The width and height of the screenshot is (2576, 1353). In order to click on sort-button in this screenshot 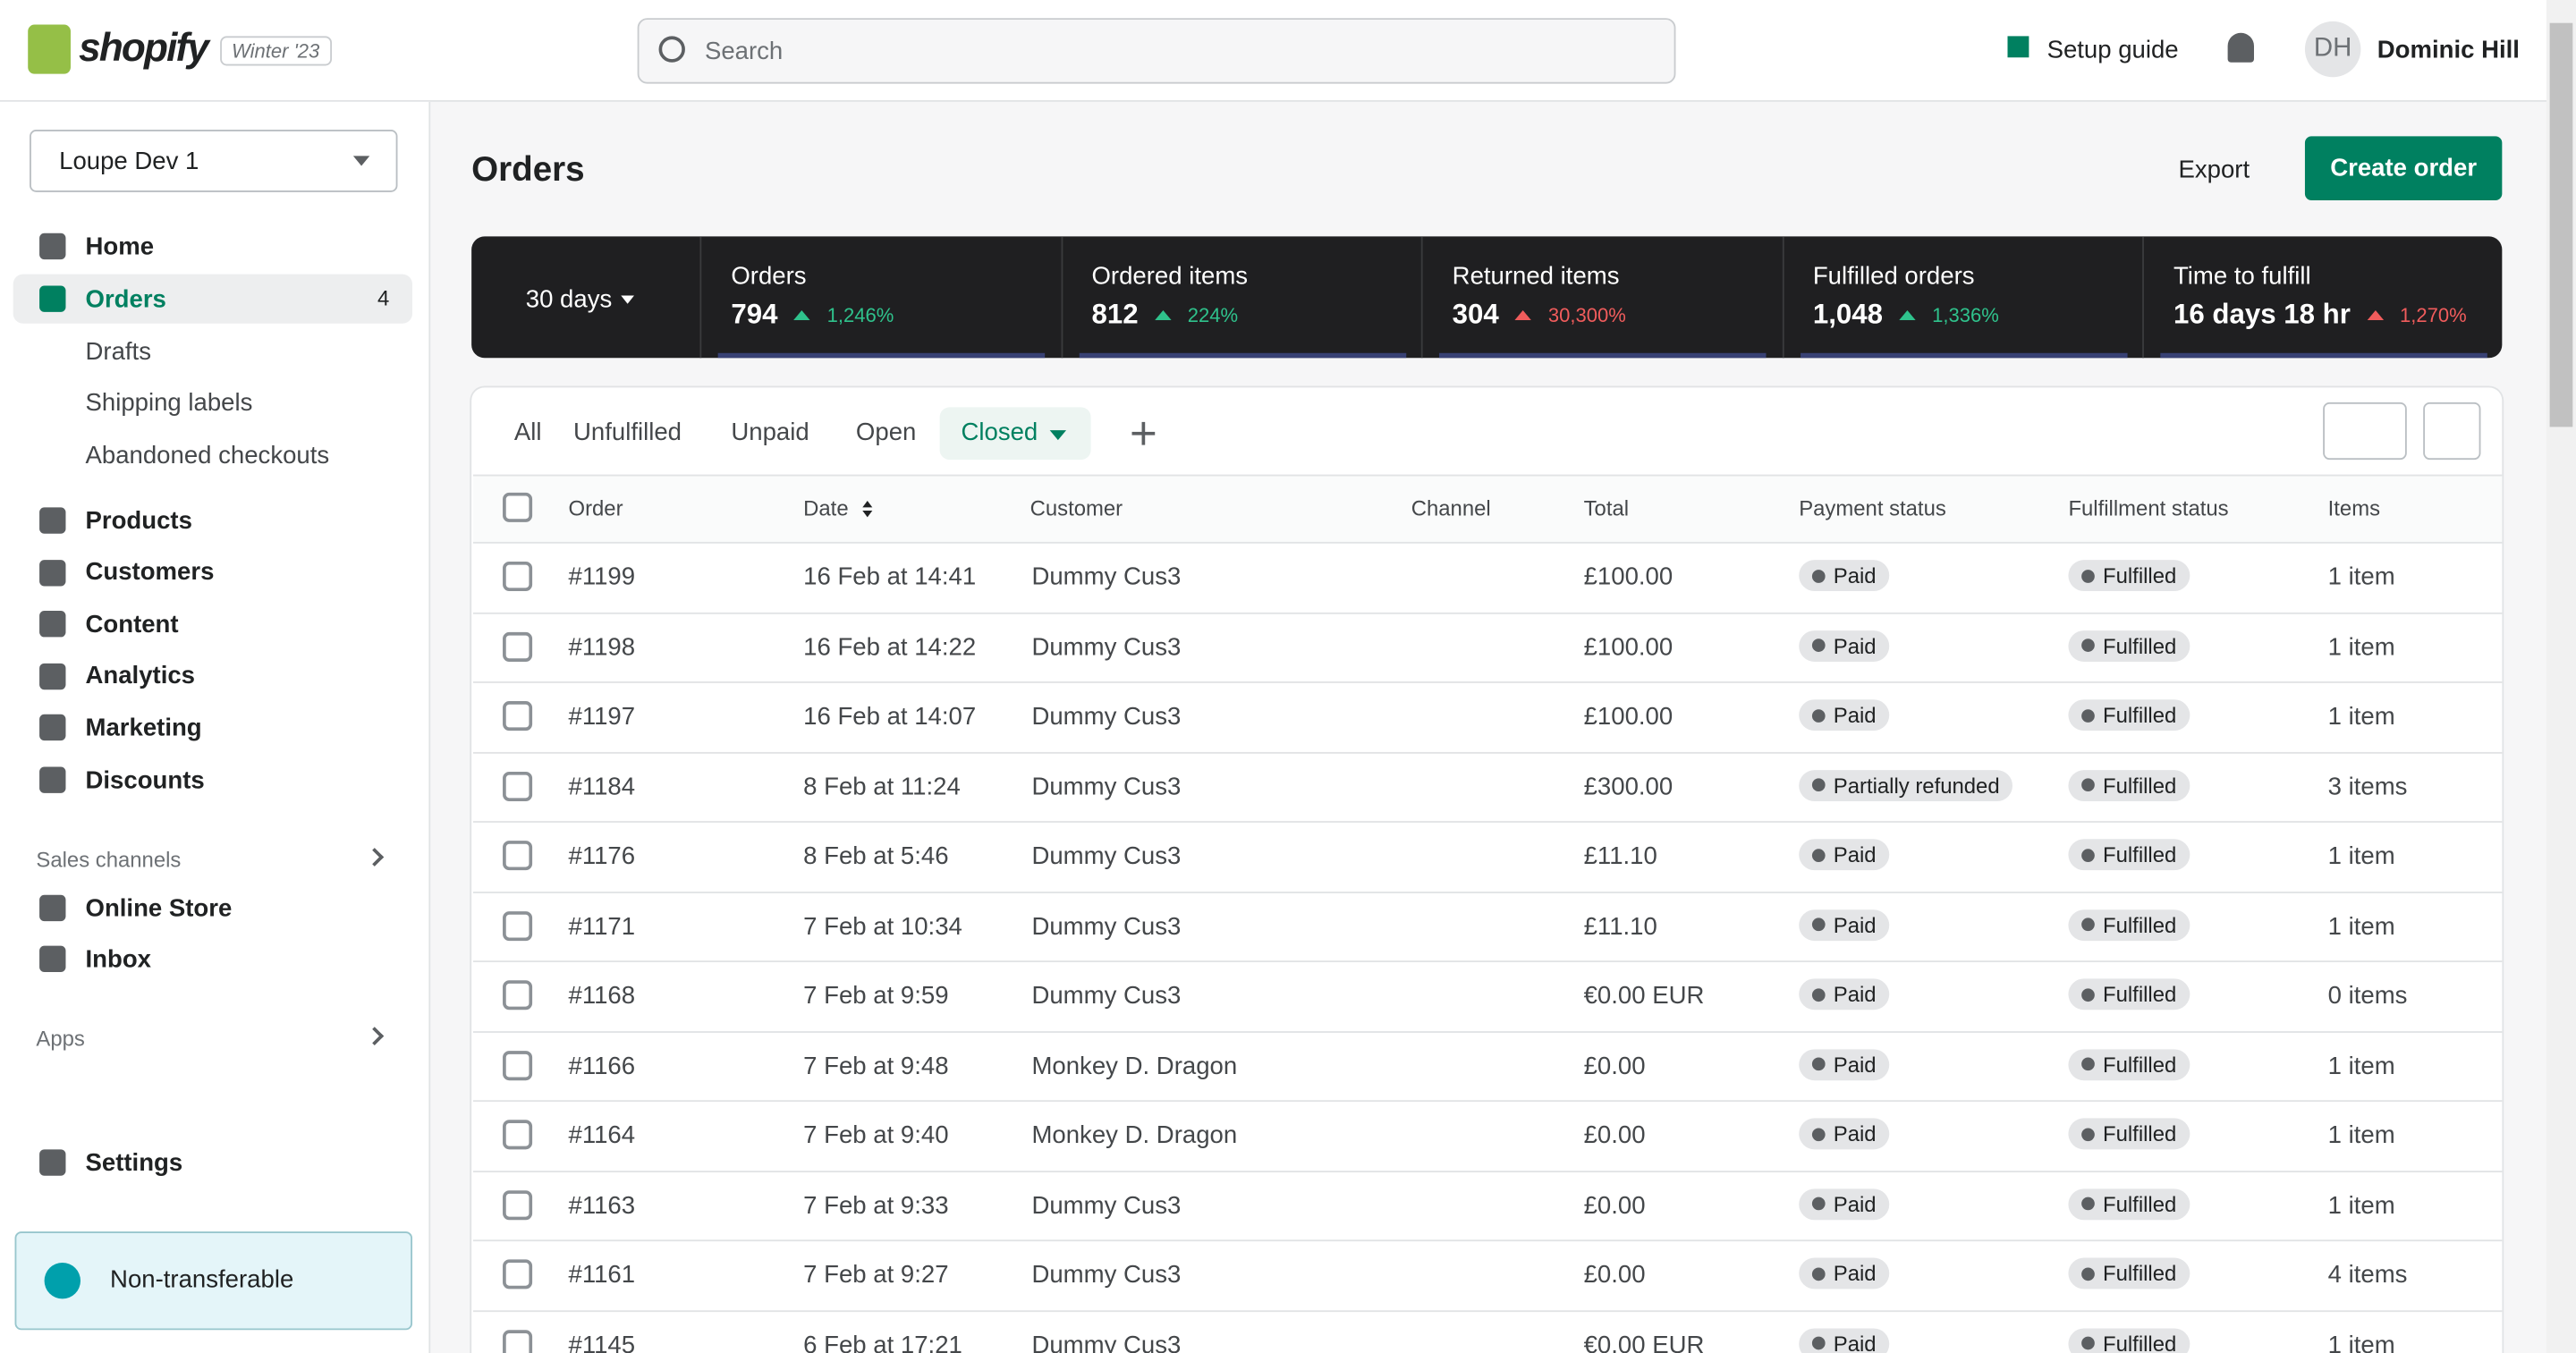, I will do `click(2452, 431)`.